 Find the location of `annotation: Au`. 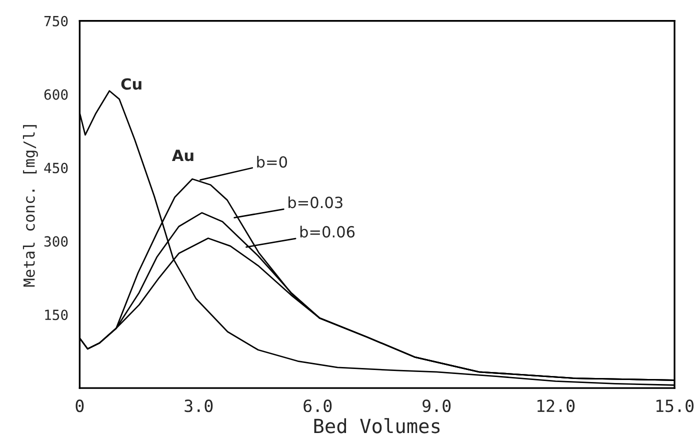

annotation: Au is located at coordinates (183, 156).